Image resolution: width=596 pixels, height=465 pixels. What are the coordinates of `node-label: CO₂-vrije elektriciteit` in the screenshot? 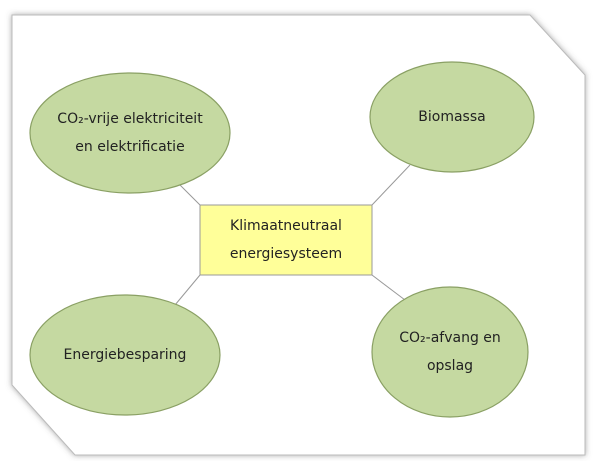 It's located at (130, 119).